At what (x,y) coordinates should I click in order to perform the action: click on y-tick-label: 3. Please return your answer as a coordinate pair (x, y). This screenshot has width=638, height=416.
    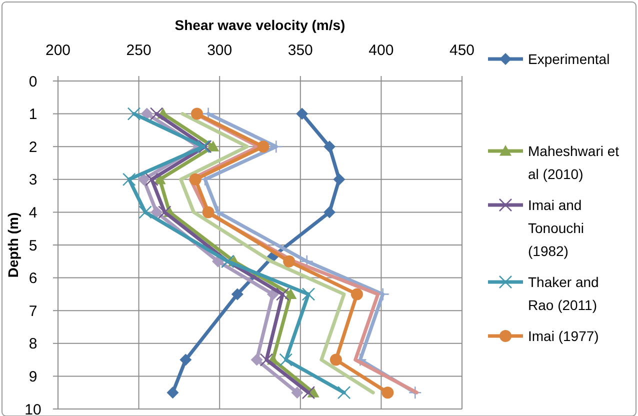
    Looking at the image, I should click on (33, 180).